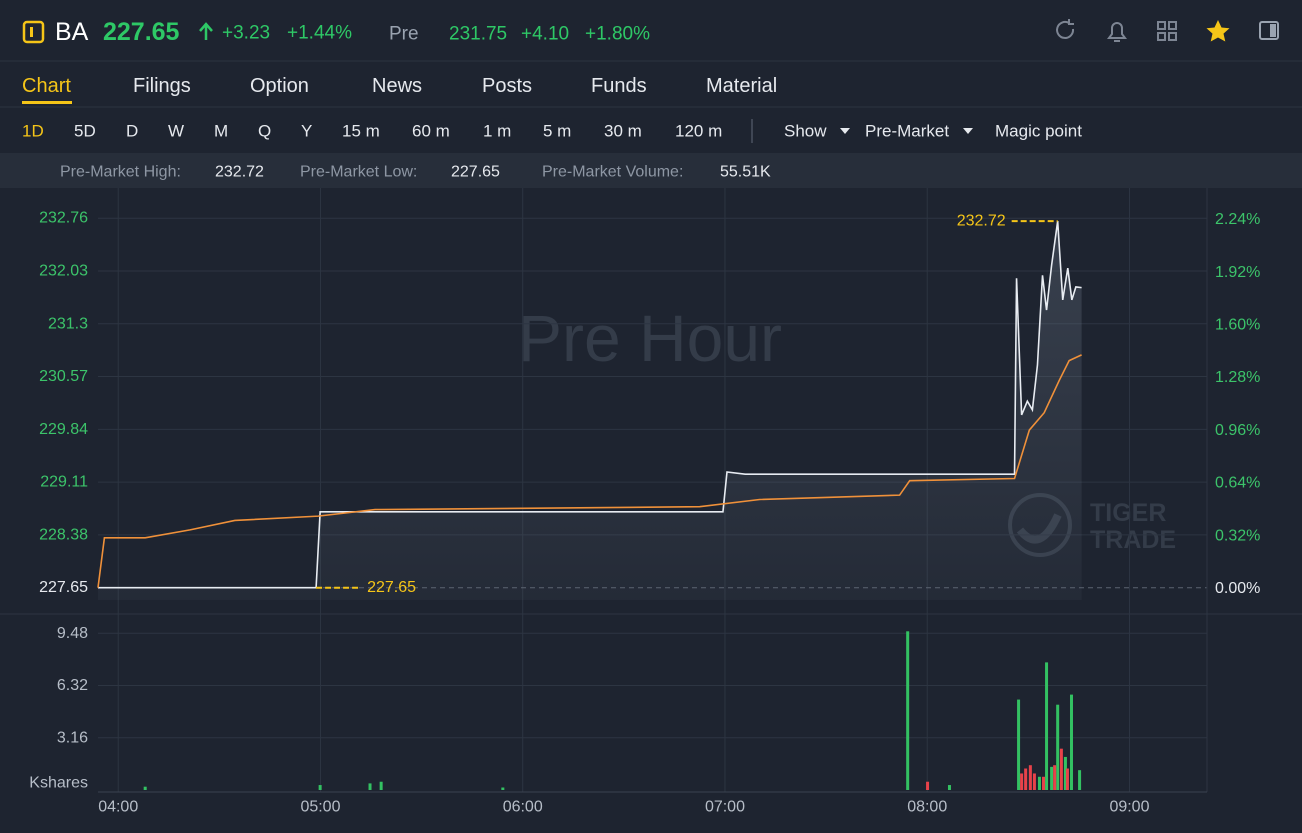 This screenshot has width=1302, height=833. What do you see at coordinates (745, 172) in the screenshot?
I see `stat-value: 55.51K` at bounding box center [745, 172].